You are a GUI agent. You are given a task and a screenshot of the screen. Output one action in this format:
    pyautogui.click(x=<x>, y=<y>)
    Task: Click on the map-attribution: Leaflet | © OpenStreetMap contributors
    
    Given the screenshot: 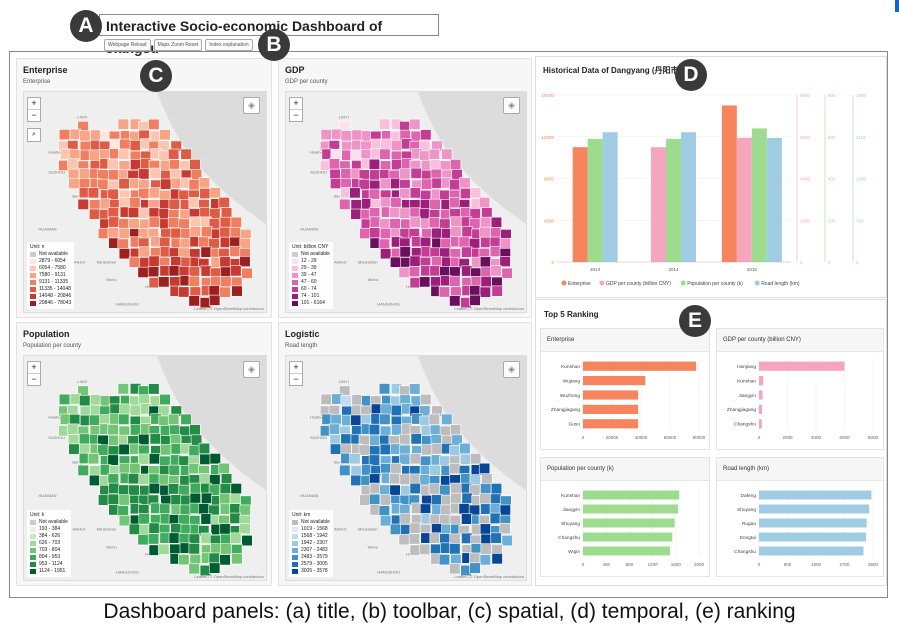 What is the action you would take?
    pyautogui.click(x=489, y=576)
    